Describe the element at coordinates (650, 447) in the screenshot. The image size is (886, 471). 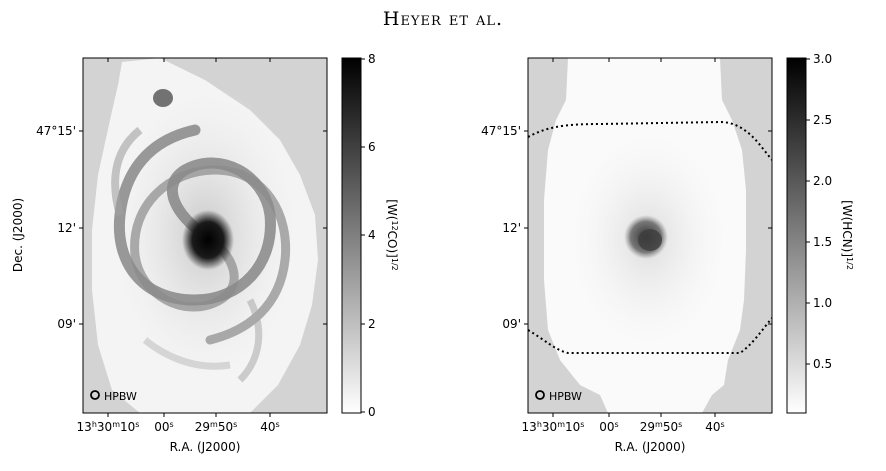
I see `right-xlabel: R.A. (J2000)` at that location.